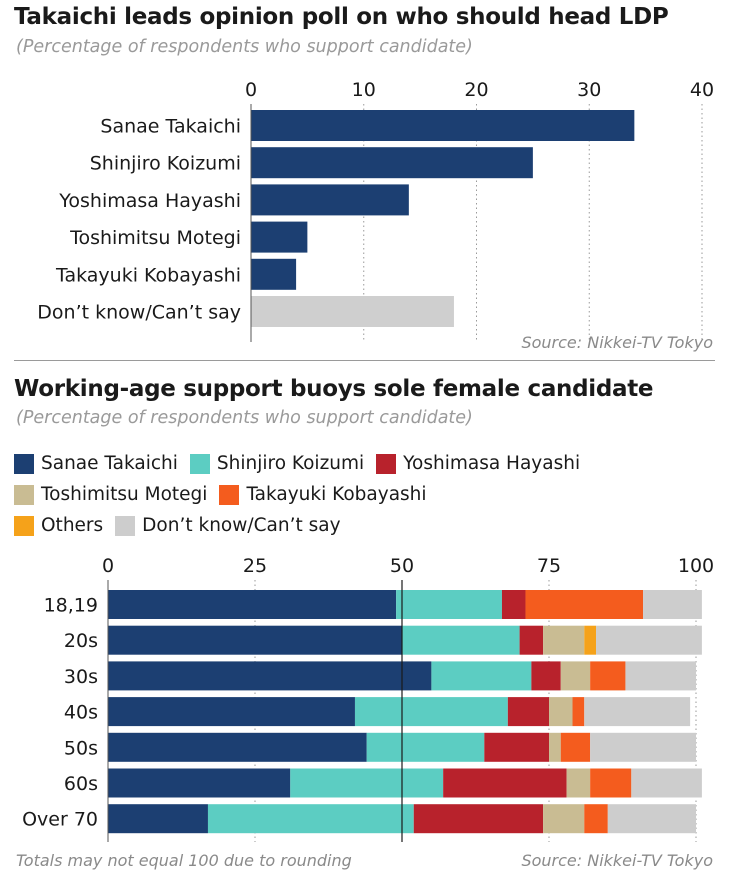 The width and height of the screenshot is (729, 883). Describe the element at coordinates (364, 90) in the screenshot. I see `x-tick-label: 10` at that location.